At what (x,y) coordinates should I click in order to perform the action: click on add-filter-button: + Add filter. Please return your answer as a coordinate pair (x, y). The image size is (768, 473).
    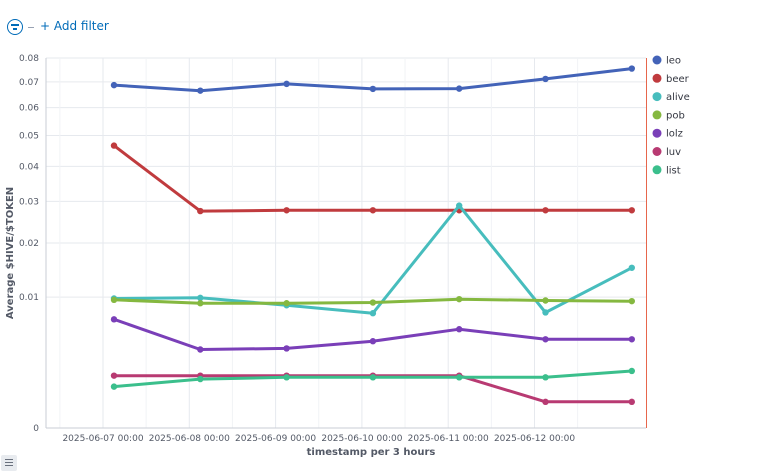
    Looking at the image, I should click on (74, 26).